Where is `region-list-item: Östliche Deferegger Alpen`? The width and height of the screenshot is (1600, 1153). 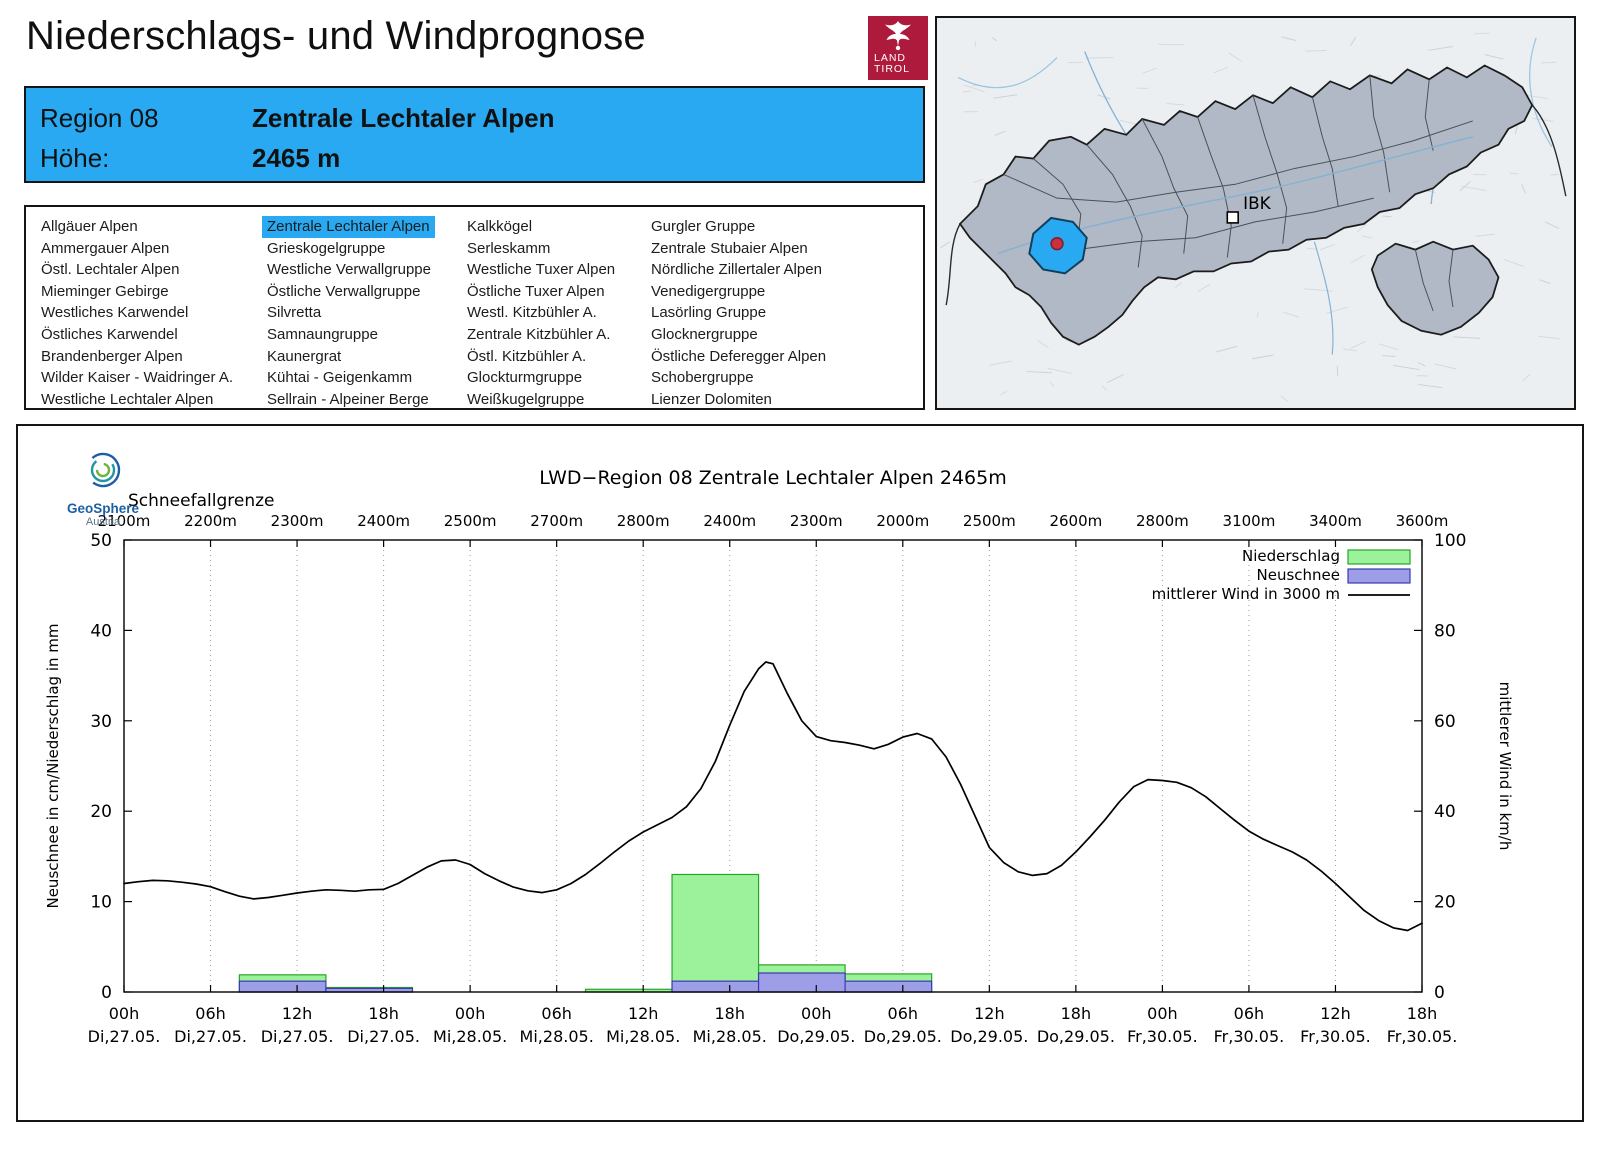 region-list-item: Östliche Deferegger Alpen is located at coordinates (739, 356).